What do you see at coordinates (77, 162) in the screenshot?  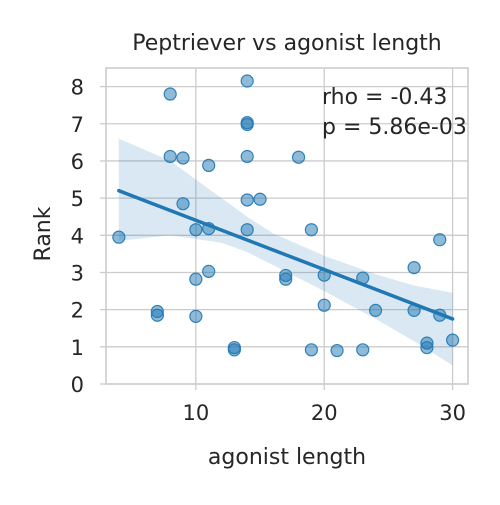 I see `y-tick-label: 6` at bounding box center [77, 162].